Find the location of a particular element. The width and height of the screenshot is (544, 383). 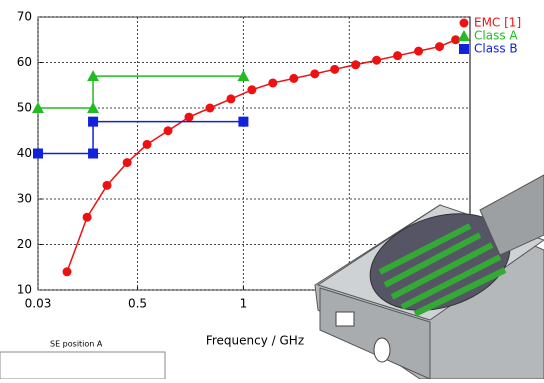

x-tick-label: 1 is located at coordinates (244, 304).